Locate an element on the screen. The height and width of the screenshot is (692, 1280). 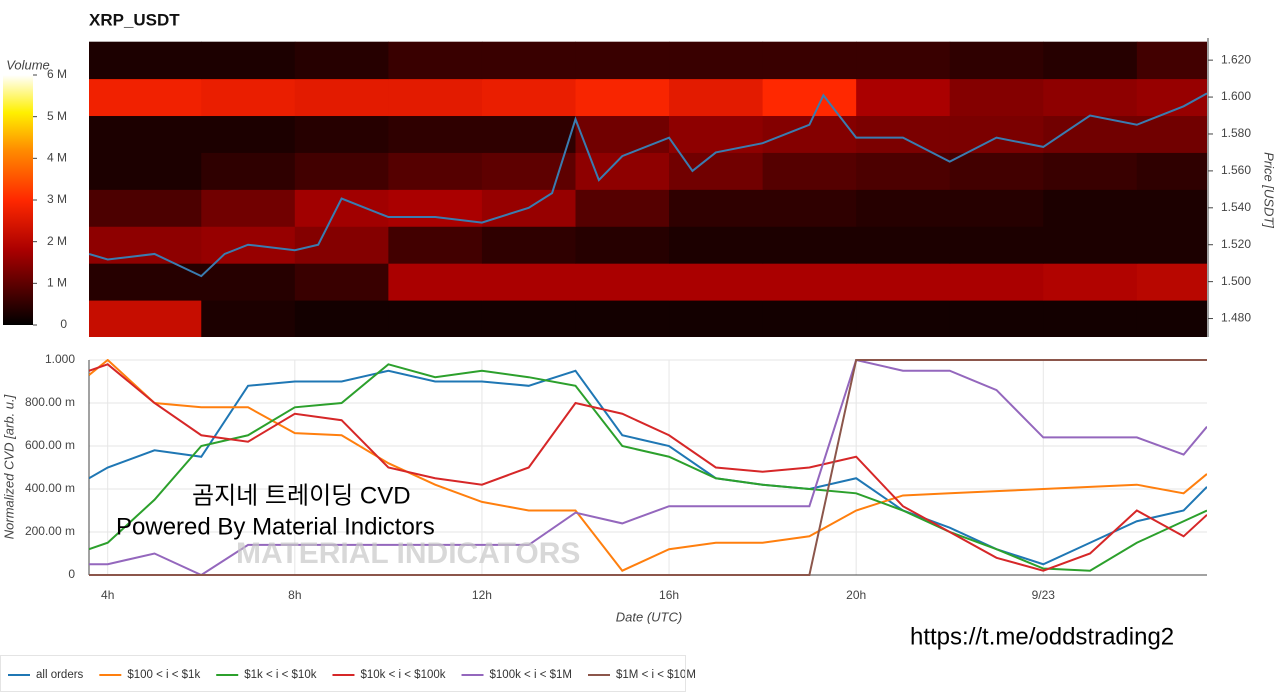
y-tick-label: 1.580 is located at coordinates (1236, 133).